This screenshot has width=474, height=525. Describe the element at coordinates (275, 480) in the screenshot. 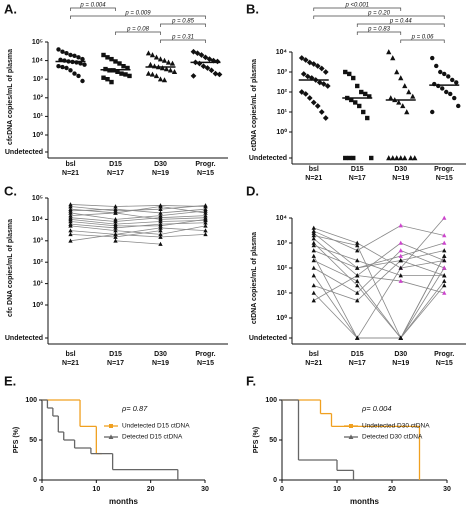

I see `y-tick-label: 0` at that location.